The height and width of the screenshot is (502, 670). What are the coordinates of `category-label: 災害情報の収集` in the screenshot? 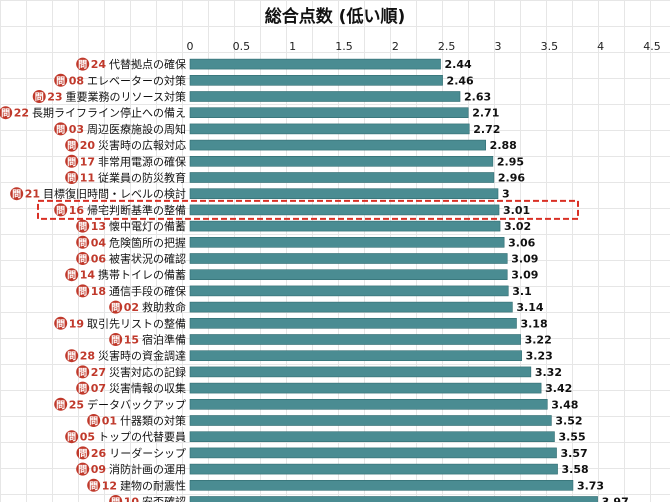 It's located at (147, 388).